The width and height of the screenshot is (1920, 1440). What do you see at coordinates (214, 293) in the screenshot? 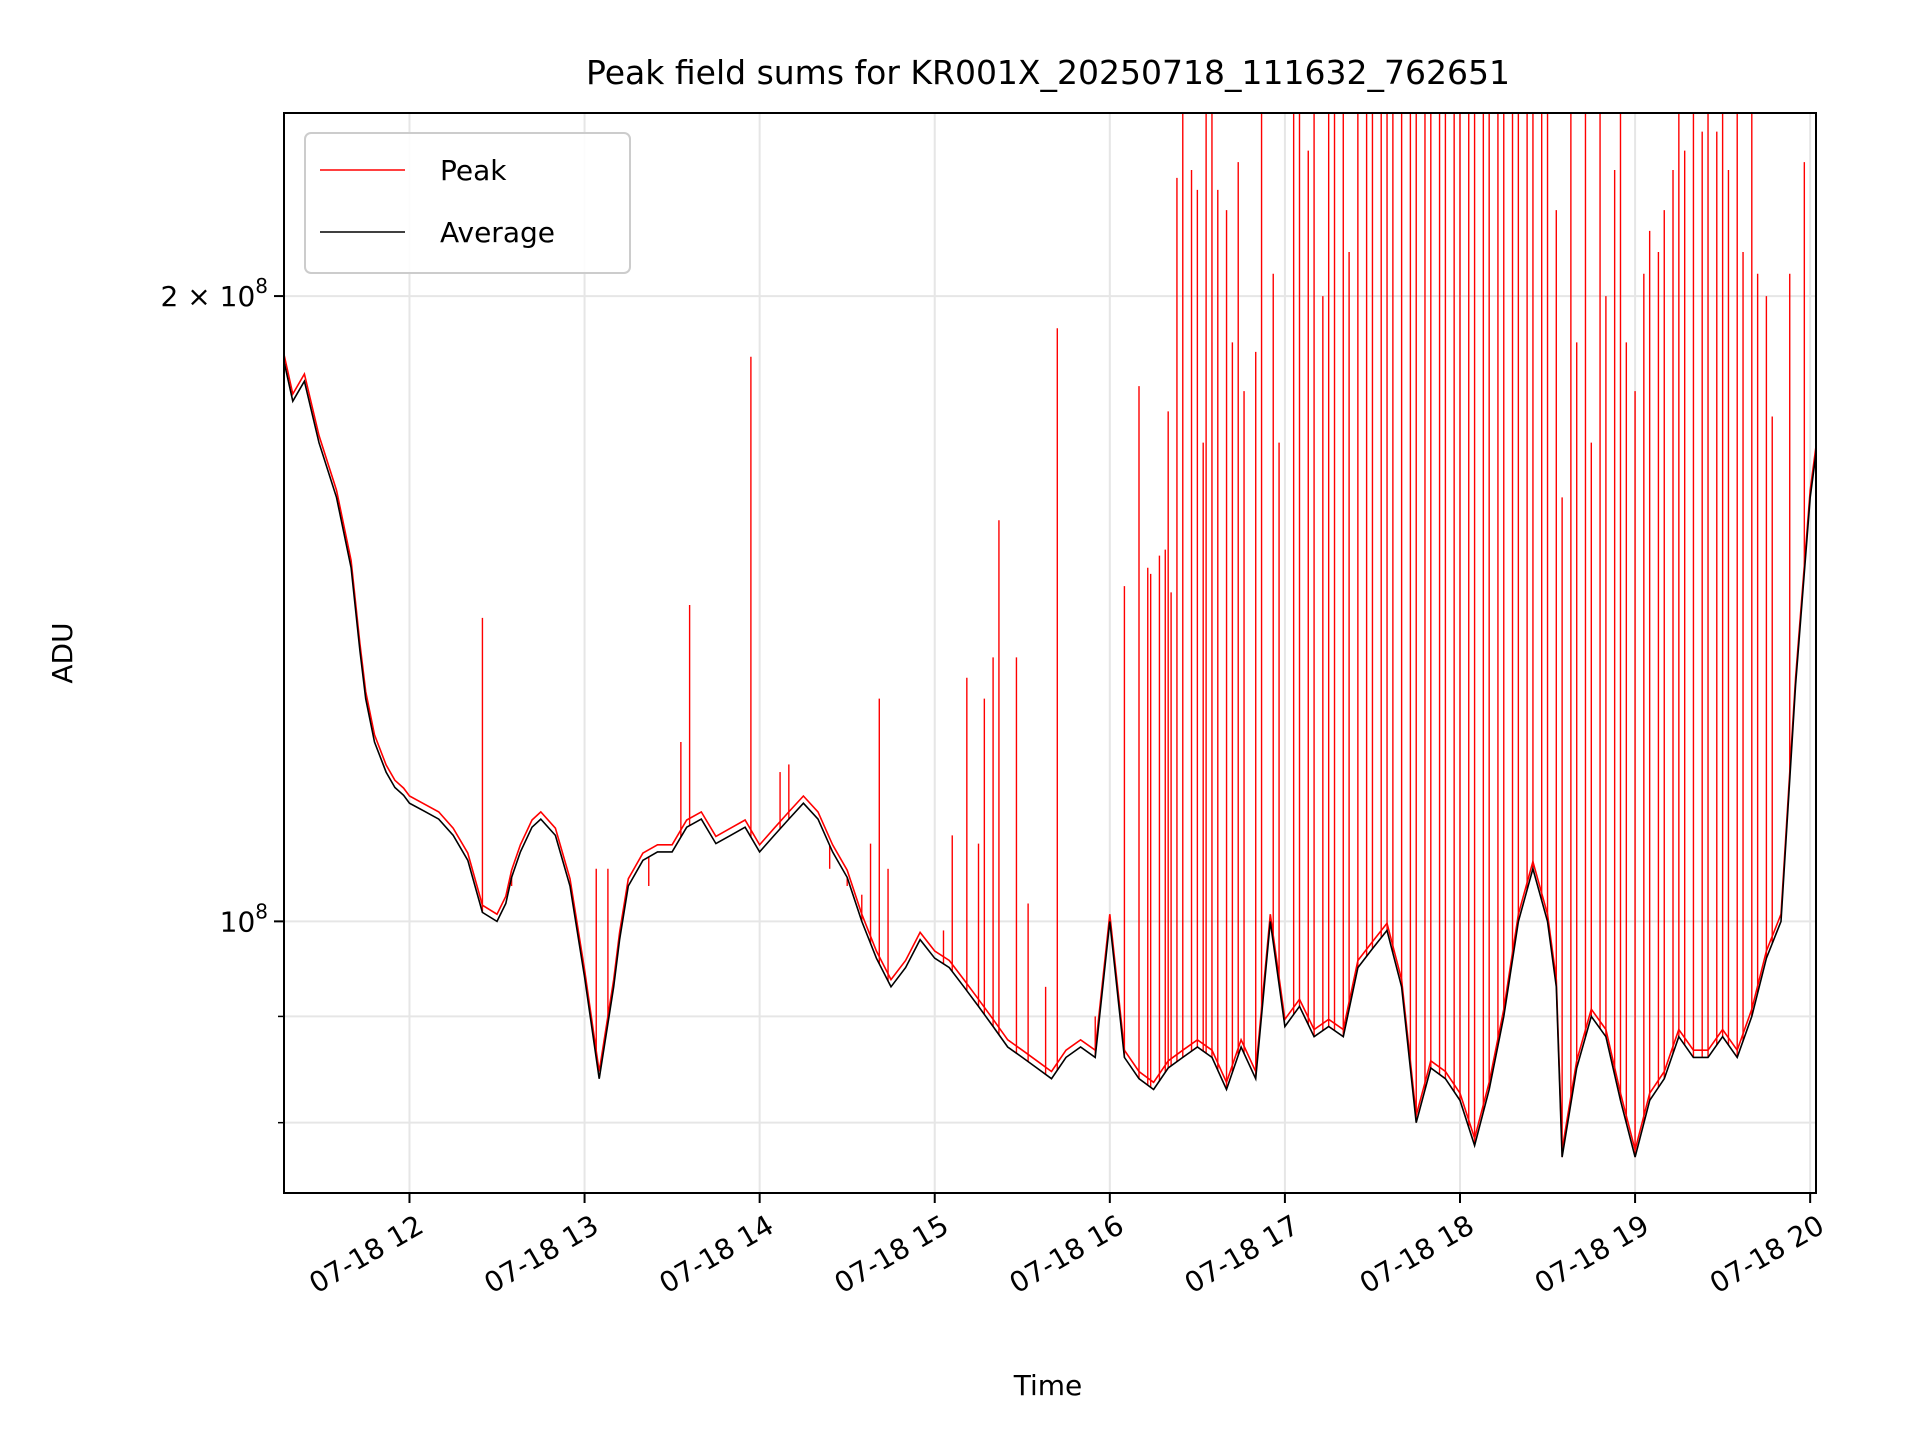
I see `y-tick-label: 2 × 108` at bounding box center [214, 293].